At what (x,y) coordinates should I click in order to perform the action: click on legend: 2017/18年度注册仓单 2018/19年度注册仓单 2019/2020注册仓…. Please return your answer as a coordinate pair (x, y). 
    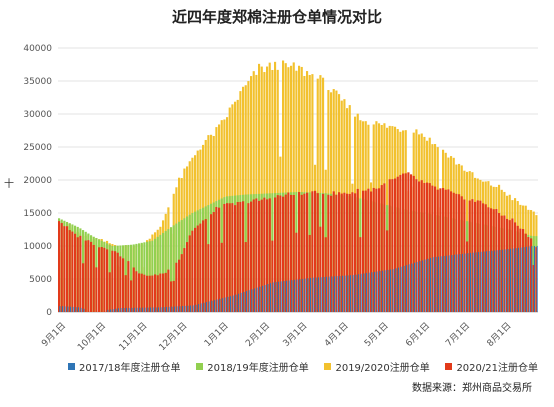
    Looking at the image, I should click on (303, 366).